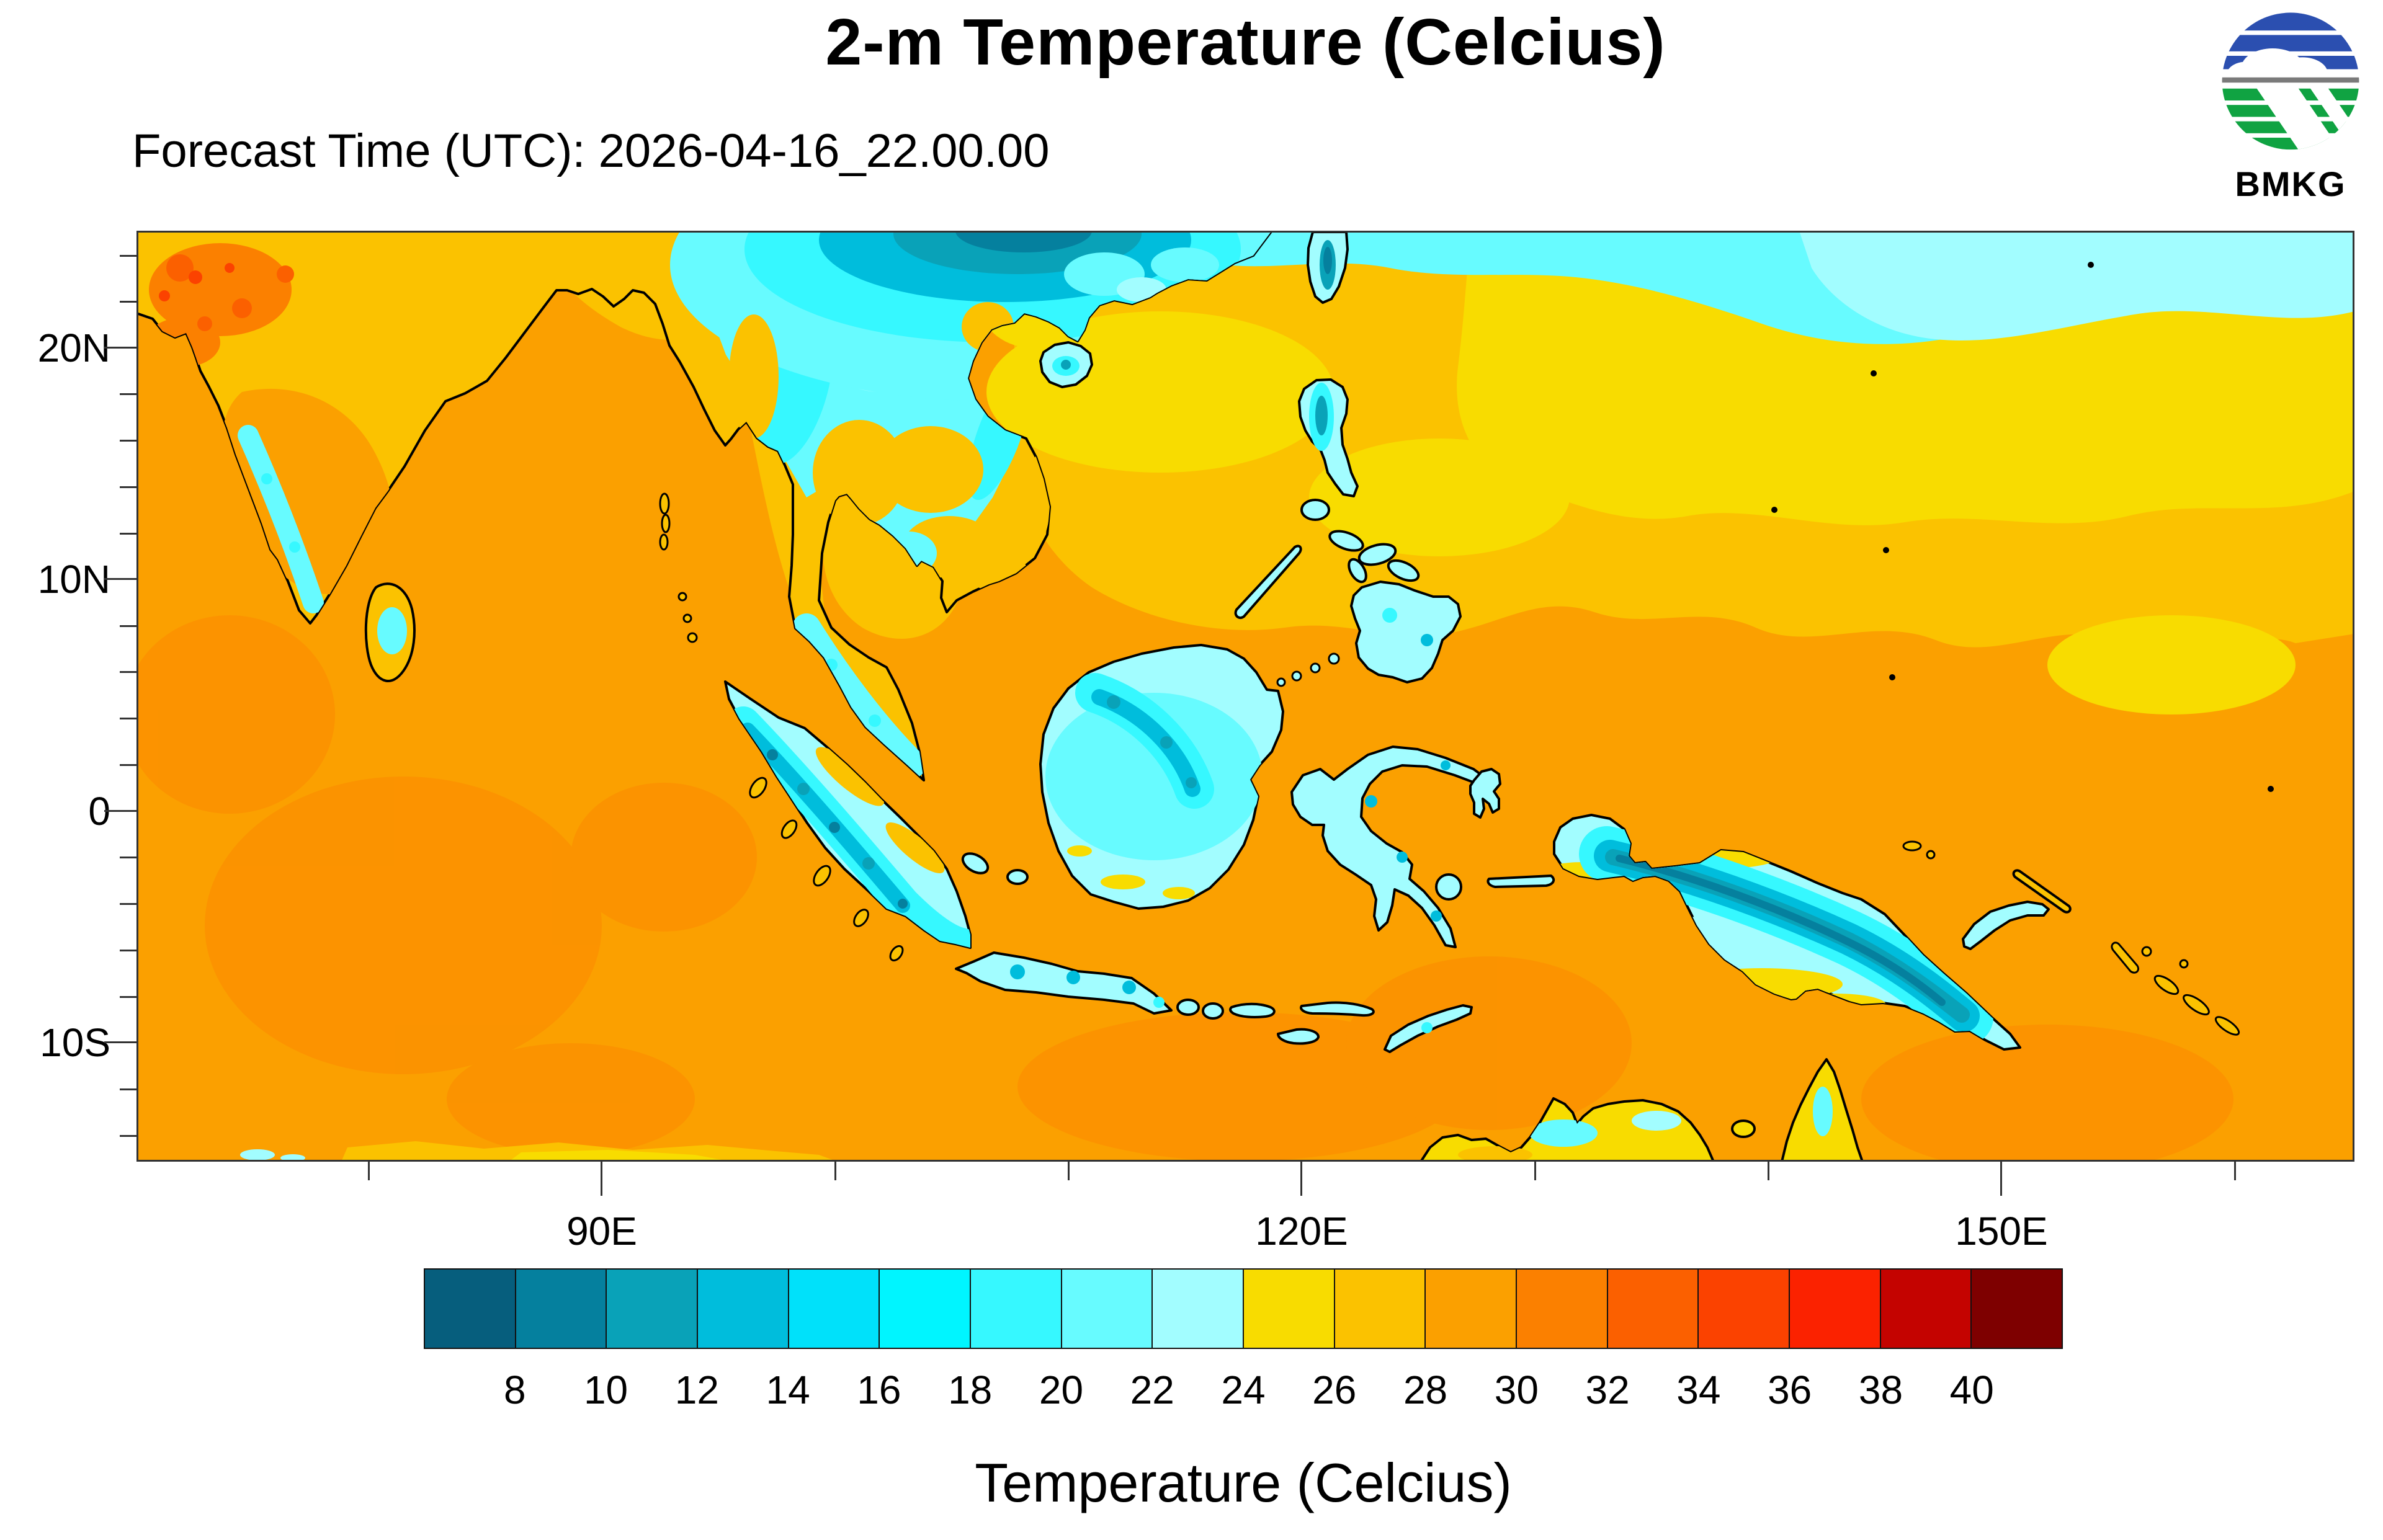  I want to click on island-belitung, so click(1017, 877).